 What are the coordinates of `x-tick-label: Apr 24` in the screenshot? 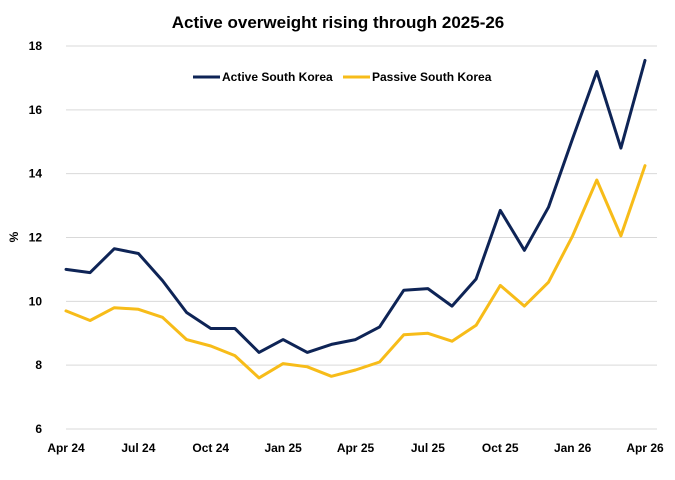 It's located at (66, 448).